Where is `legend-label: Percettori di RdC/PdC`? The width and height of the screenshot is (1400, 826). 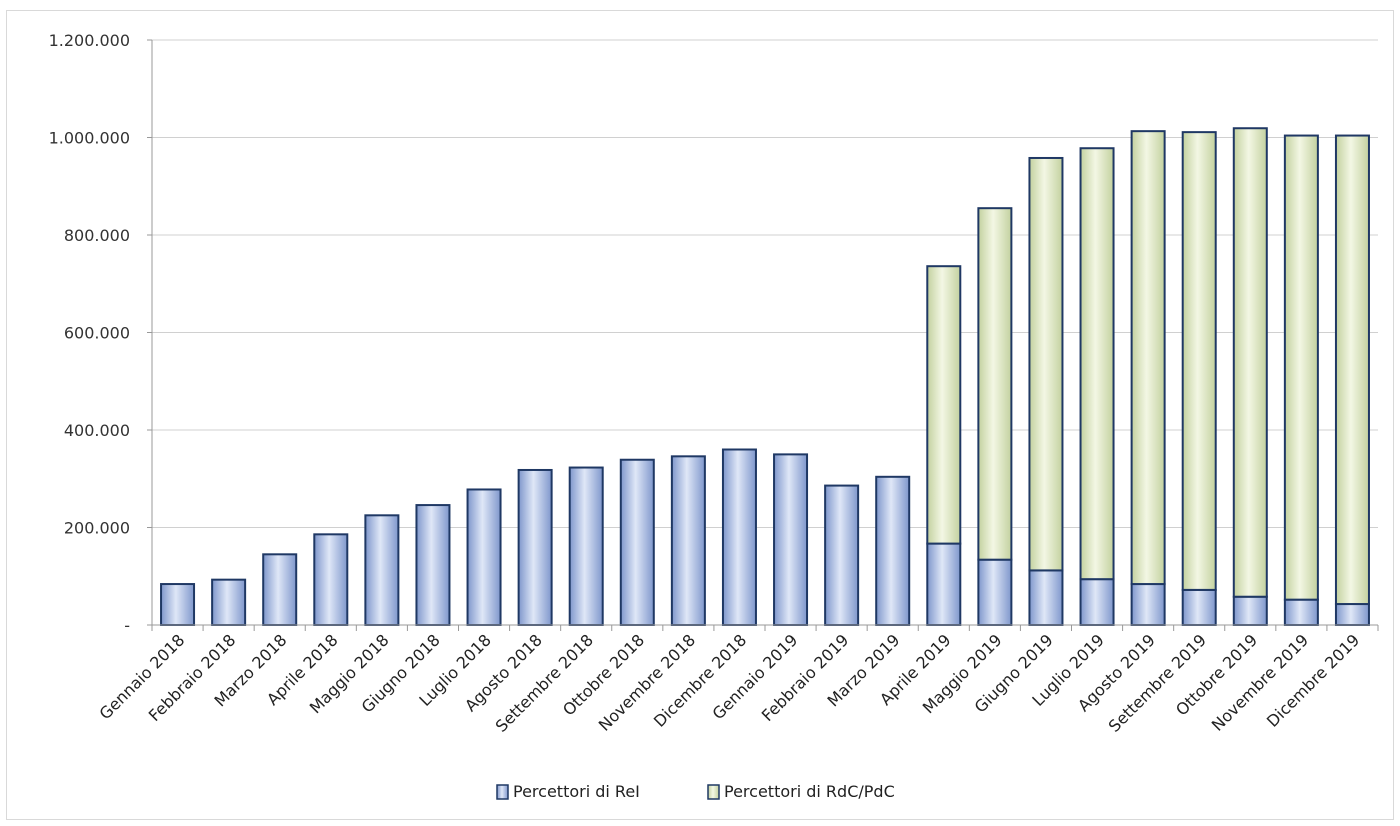
legend-label: Percettori di RdC/PdC is located at coordinates (809, 791).